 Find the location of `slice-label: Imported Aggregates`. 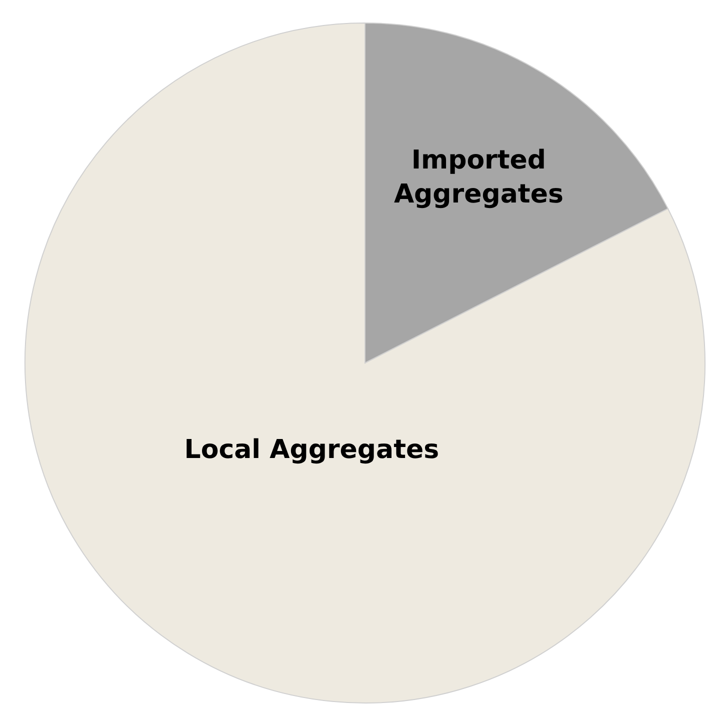

slice-label: Imported Aggregates is located at coordinates (479, 177).